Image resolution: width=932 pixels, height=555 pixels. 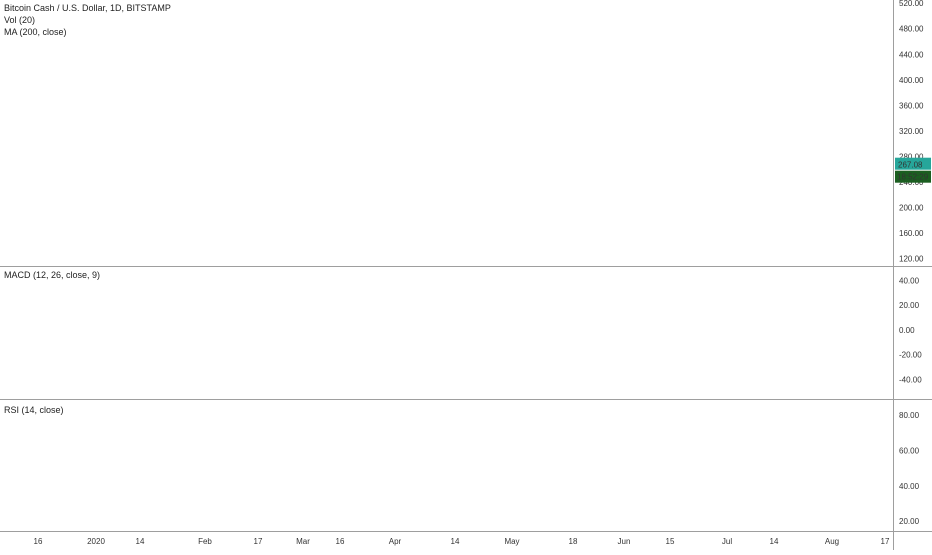 I want to click on macd-tick-label: 20.00, so click(x=909, y=305).